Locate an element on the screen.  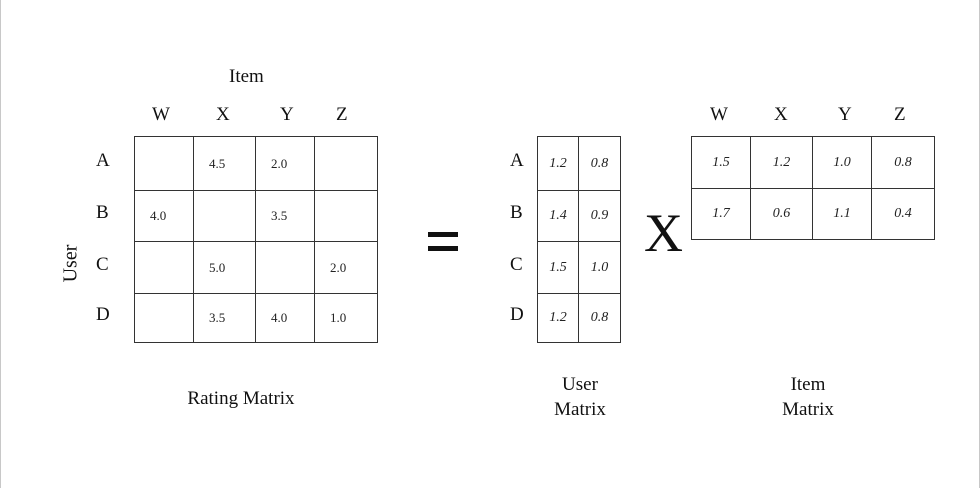
user-matrix-cell: 0.9 is located at coordinates (599, 216).